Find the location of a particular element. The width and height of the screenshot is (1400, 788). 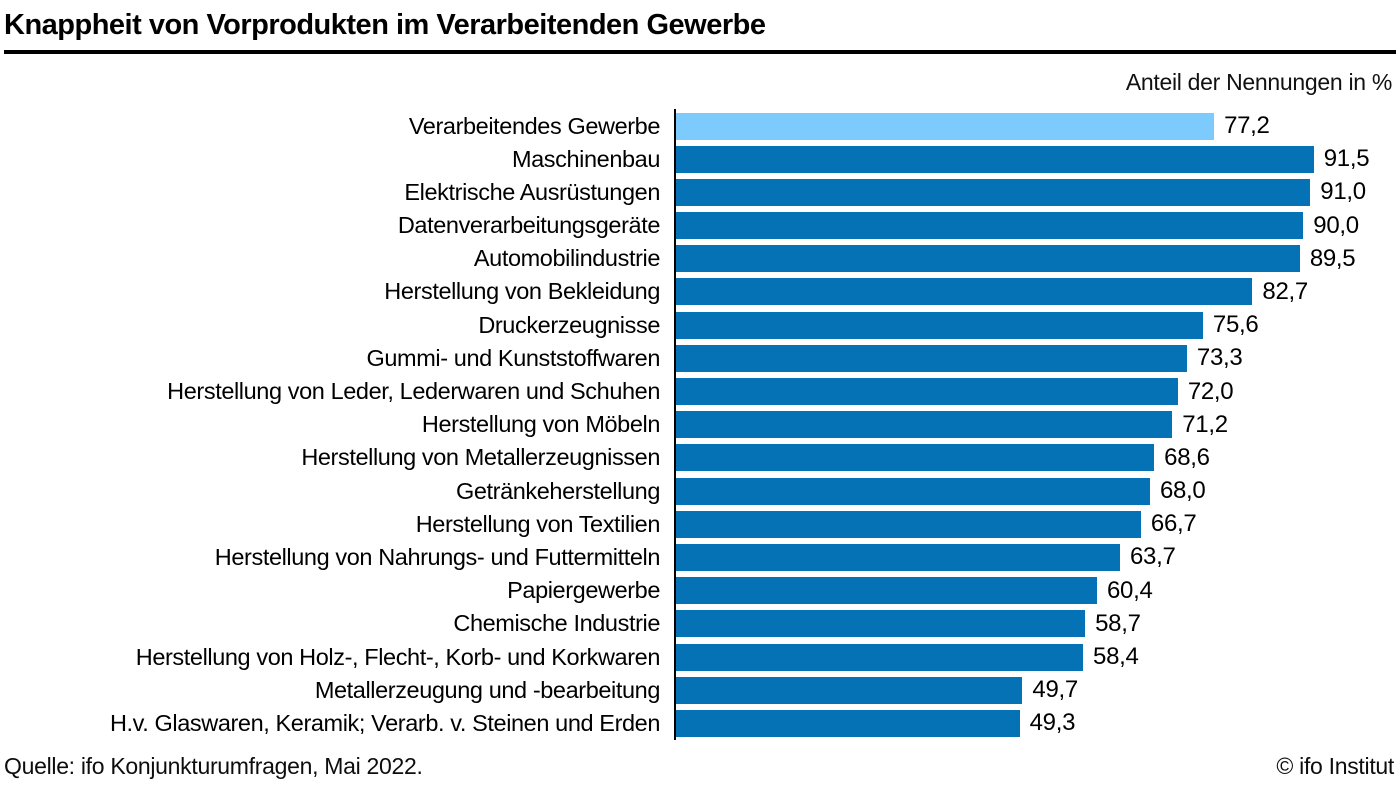

title-divider is located at coordinates (700, 52).